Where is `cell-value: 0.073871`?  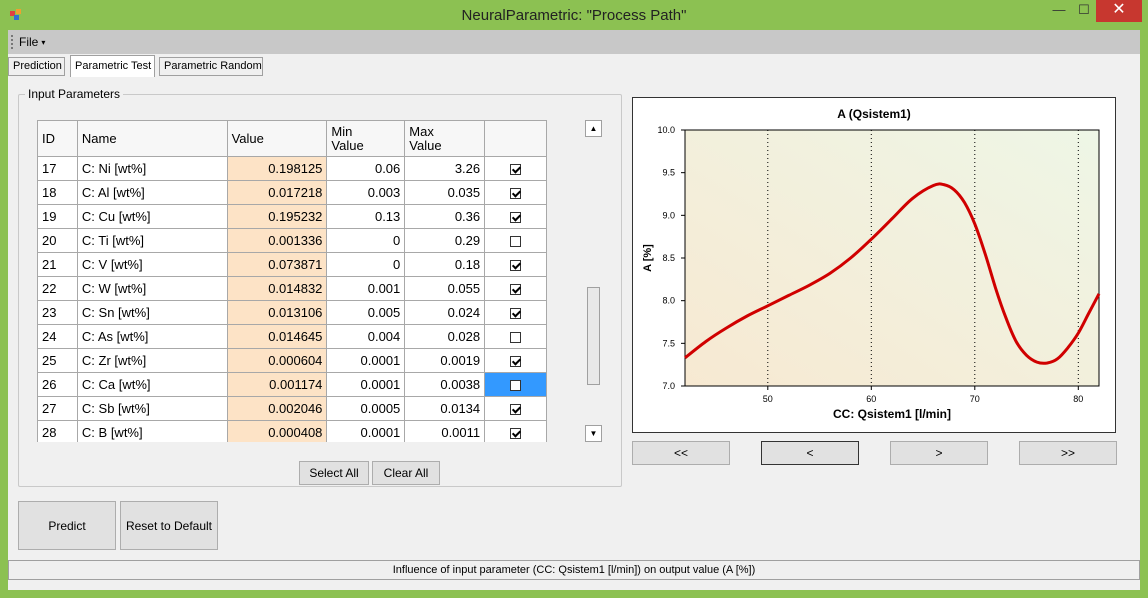
cell-value: 0.073871 is located at coordinates (277, 264).